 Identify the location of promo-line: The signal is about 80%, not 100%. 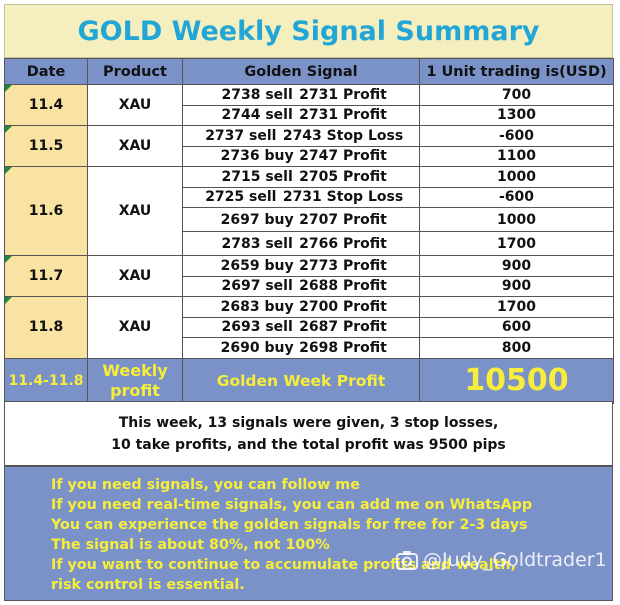
(190, 545).